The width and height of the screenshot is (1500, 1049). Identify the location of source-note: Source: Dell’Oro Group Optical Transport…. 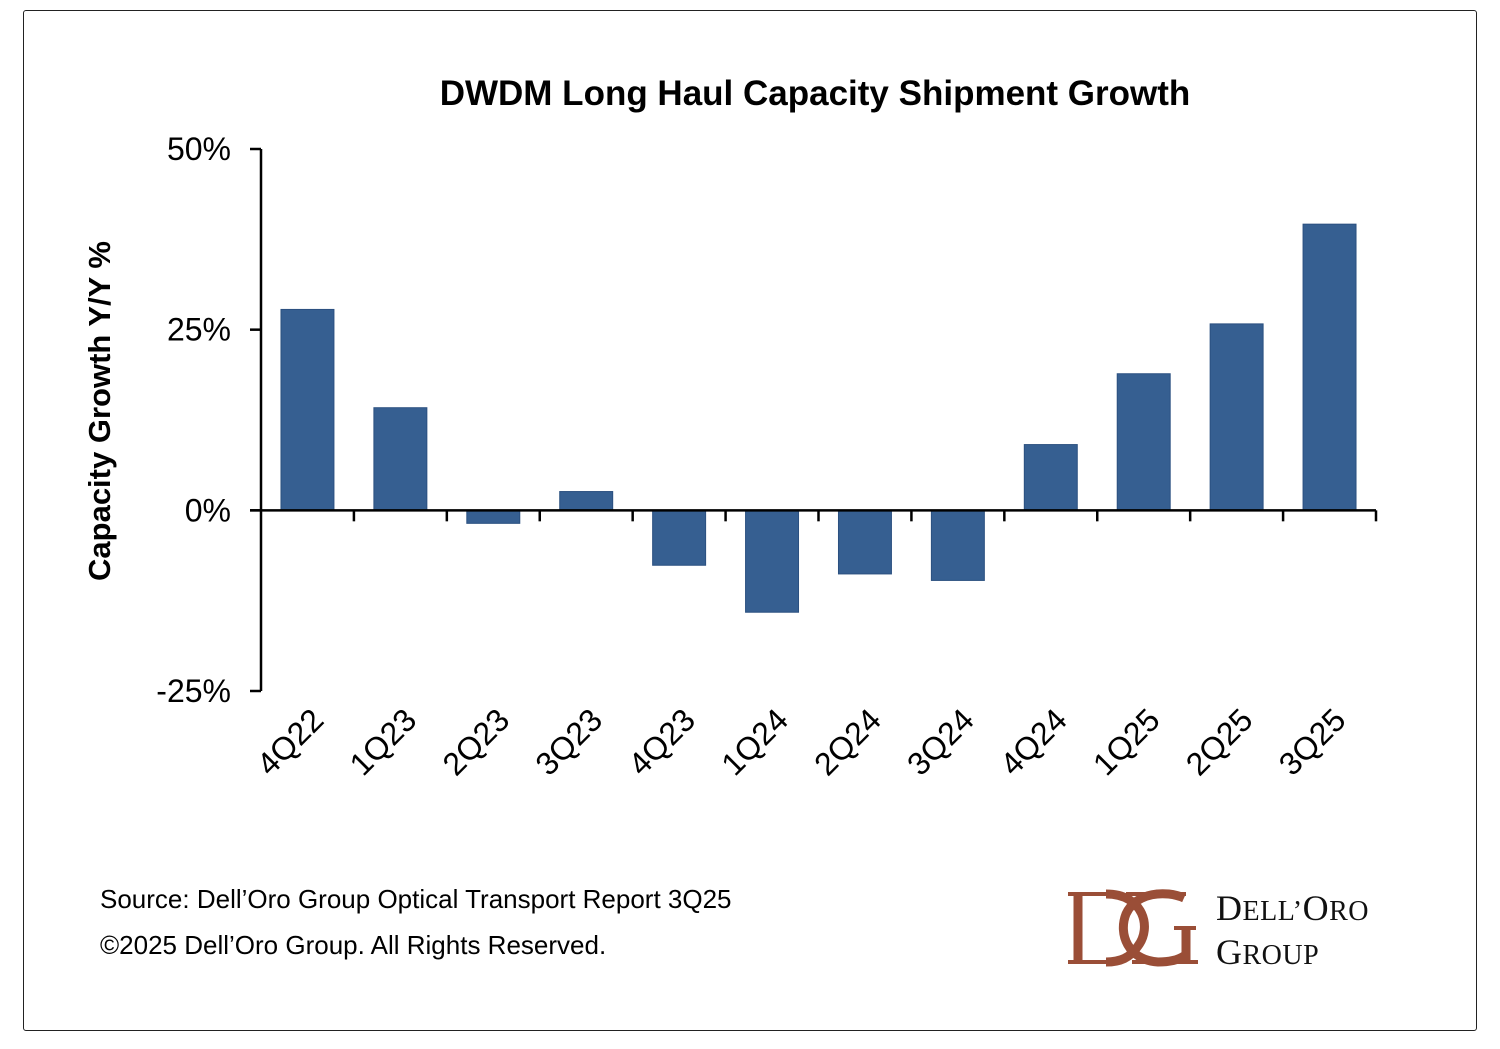
(416, 899).